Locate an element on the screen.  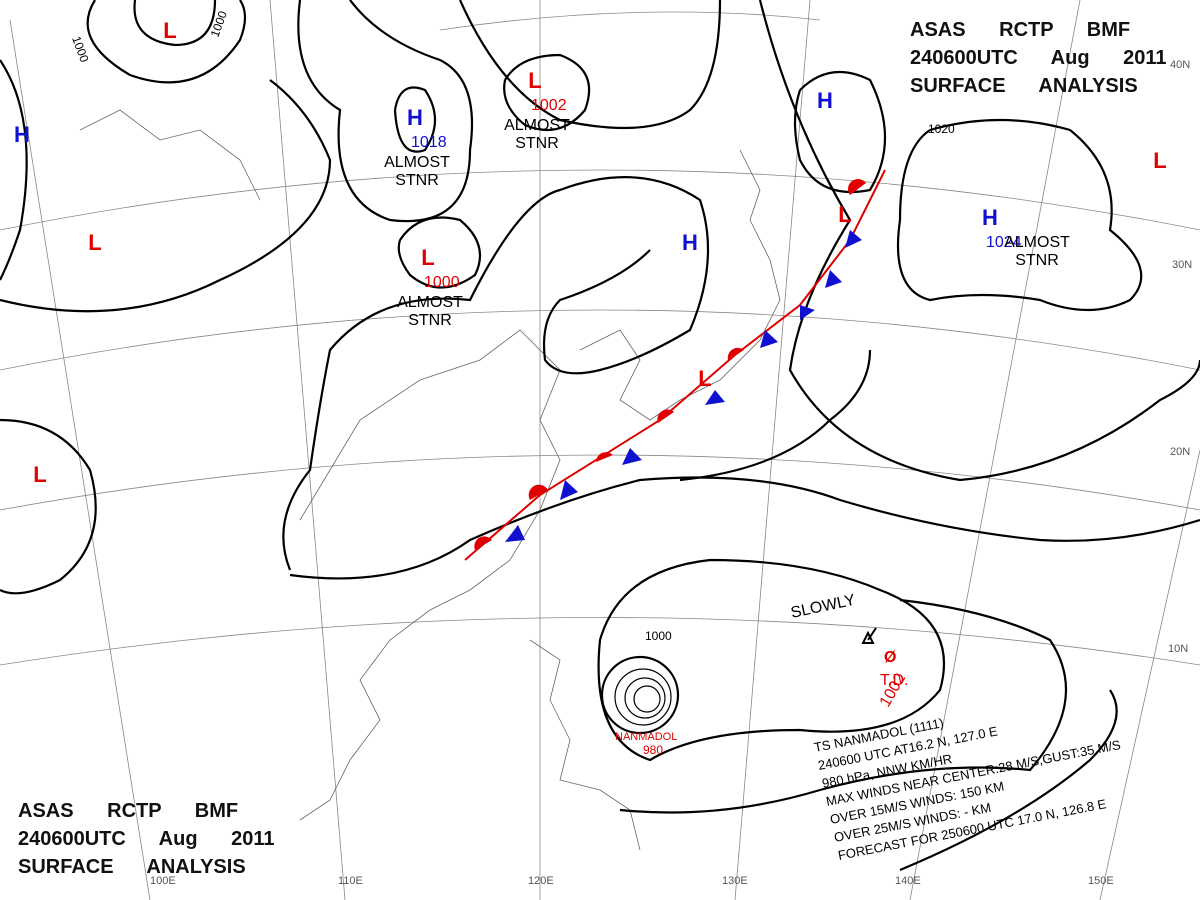
motion-arrow is located at coordinates (872, 634).